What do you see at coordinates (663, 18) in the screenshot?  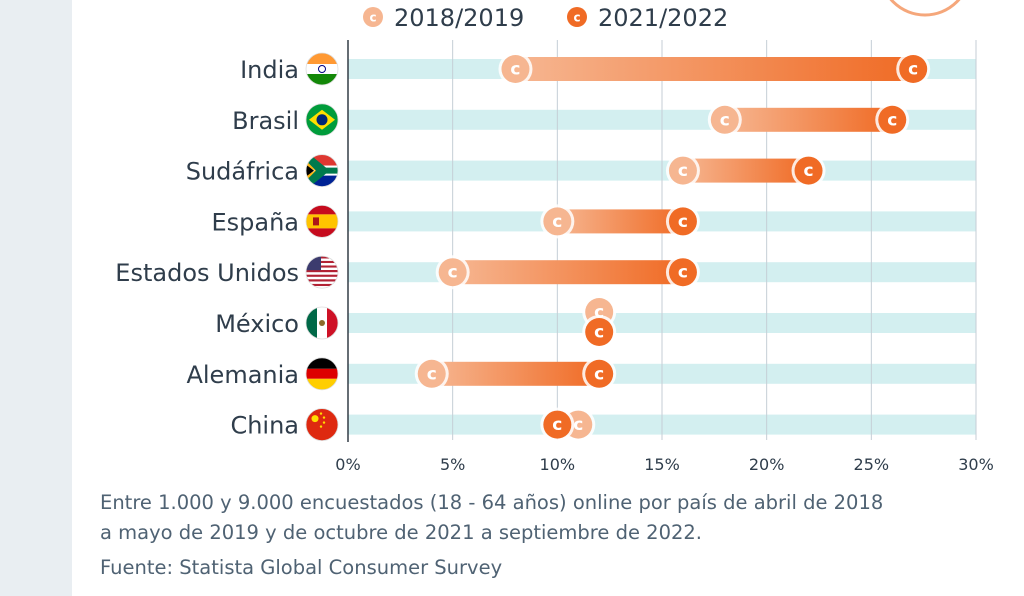 I see `legend-label-1: 2021/2022` at bounding box center [663, 18].